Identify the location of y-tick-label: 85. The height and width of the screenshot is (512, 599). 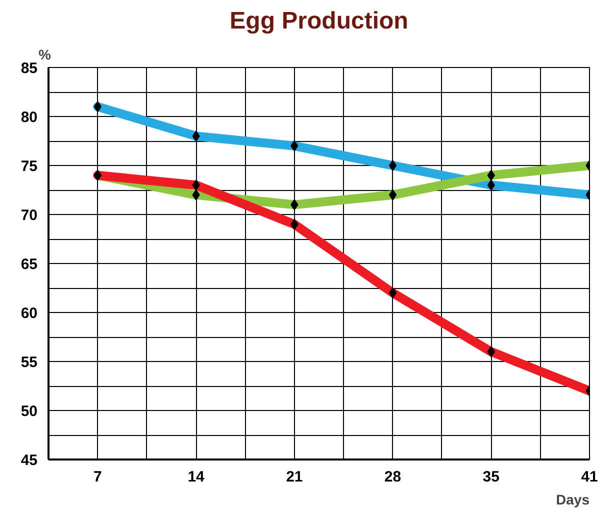
(29, 68).